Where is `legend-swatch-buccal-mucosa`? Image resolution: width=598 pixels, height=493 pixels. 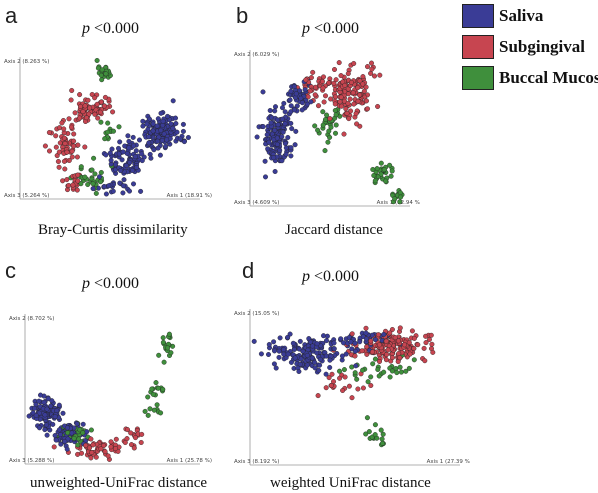
legend-swatch-buccal-mucosa is located at coordinates (478, 78).